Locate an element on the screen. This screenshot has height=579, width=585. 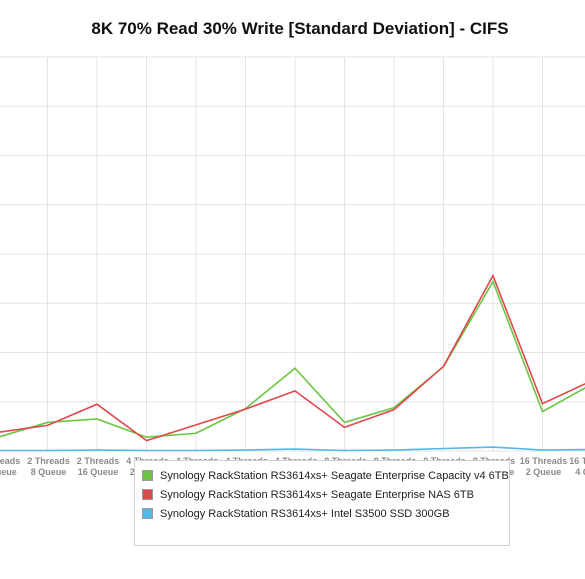
x-tick-label: 2 Threads4 Queue is located at coordinates (10, 466).